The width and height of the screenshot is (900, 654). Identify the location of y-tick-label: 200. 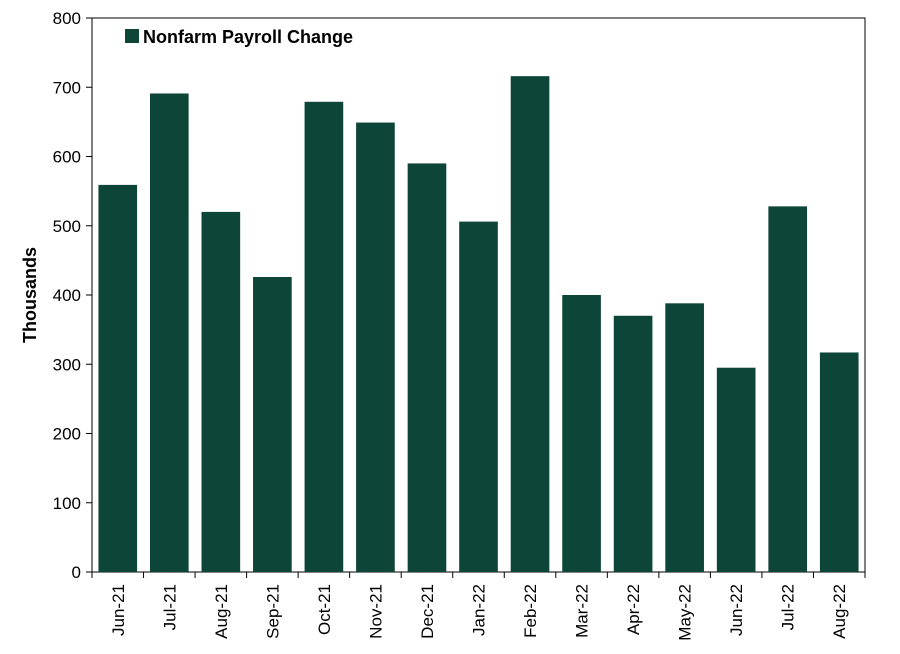
(67, 434).